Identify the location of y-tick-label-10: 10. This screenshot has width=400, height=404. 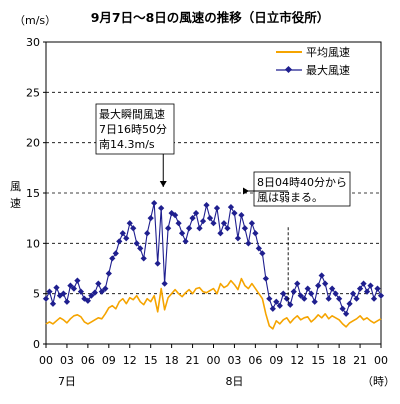
(33, 243).